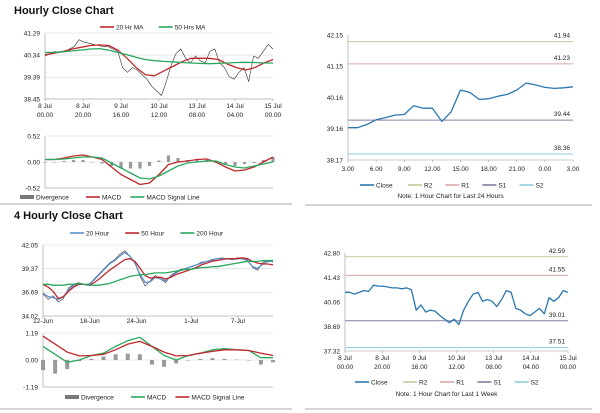 This screenshot has height=413, width=600. I want to click on y-tick-label: 41.29, so click(32, 33).